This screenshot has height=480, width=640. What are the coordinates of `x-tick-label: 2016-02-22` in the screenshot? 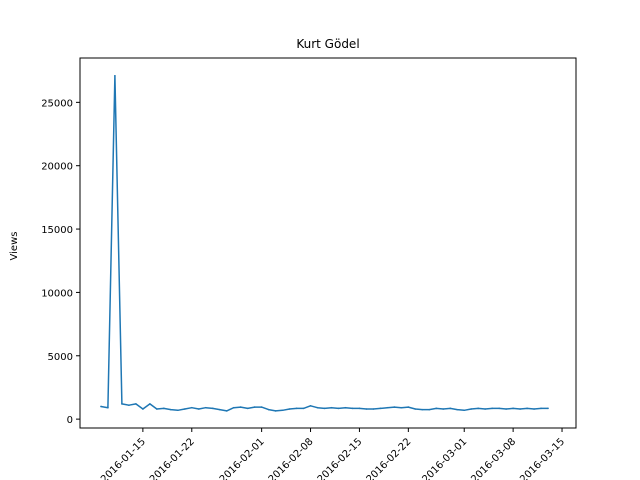 It's located at (389, 458).